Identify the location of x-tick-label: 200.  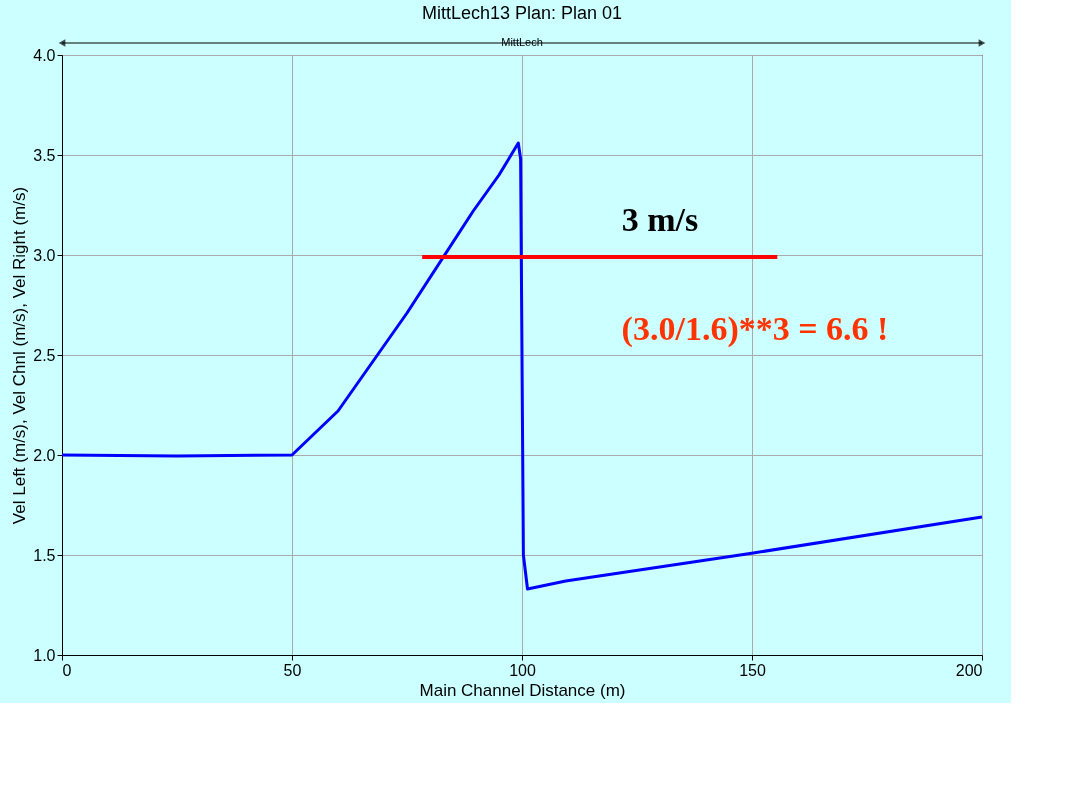
(969, 670).